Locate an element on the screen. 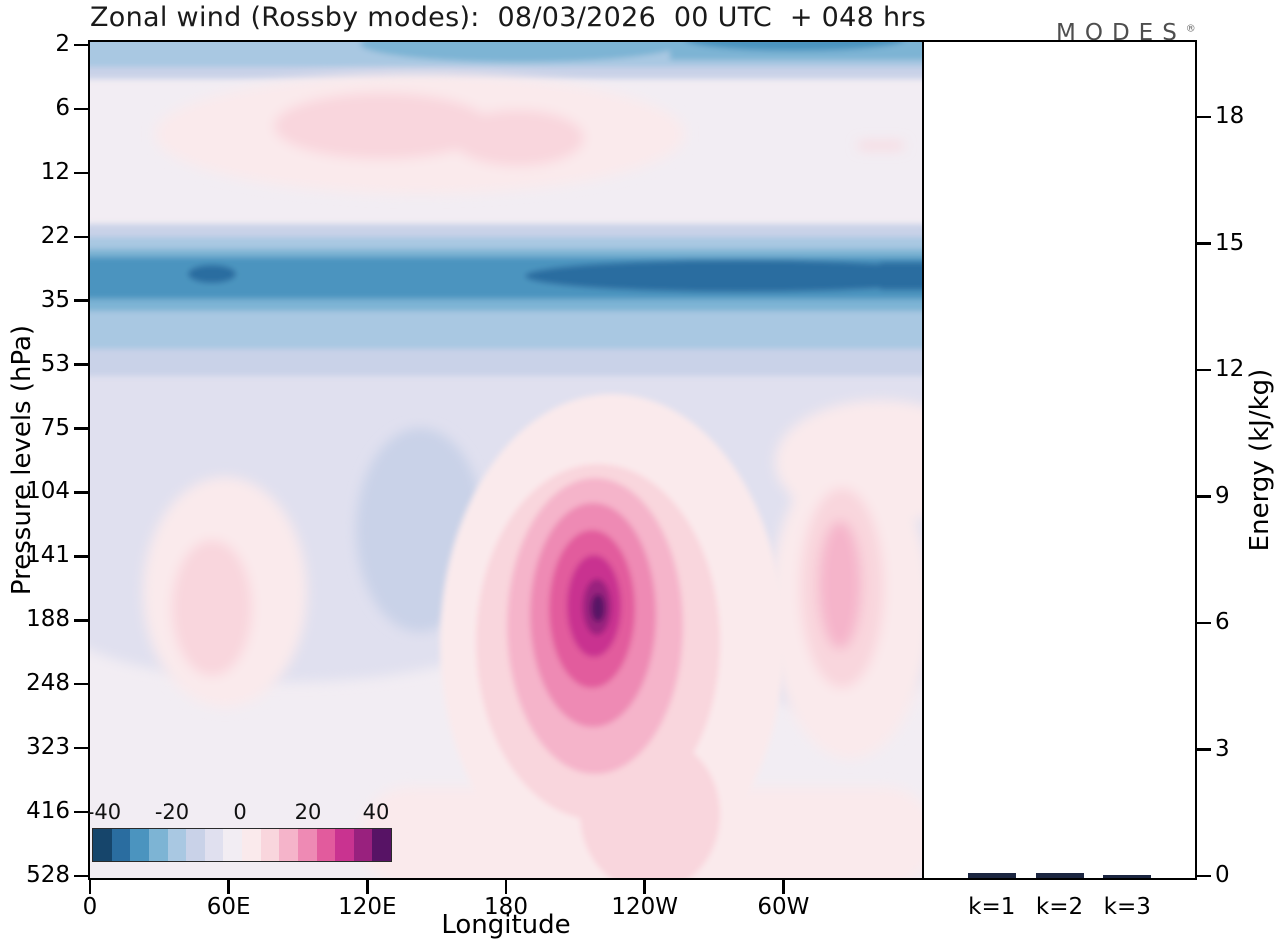  left-pink-region is located at coordinates (225, 592).